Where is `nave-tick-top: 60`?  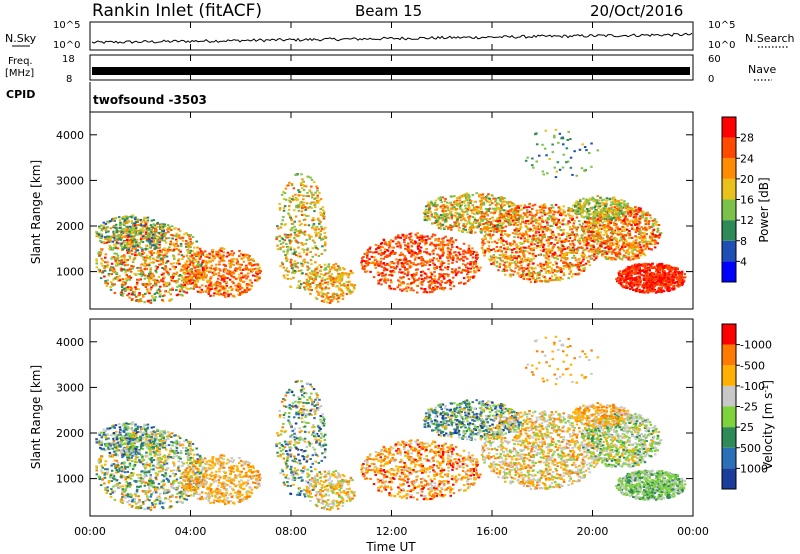
nave-tick-top: 60 is located at coordinates (714, 59).